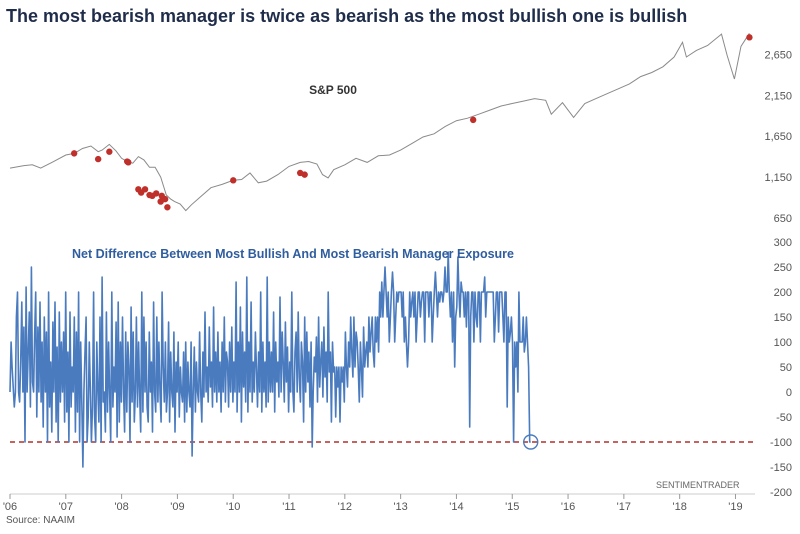  What do you see at coordinates (66, 507) in the screenshot?
I see `x-tick-label: '07` at bounding box center [66, 507].